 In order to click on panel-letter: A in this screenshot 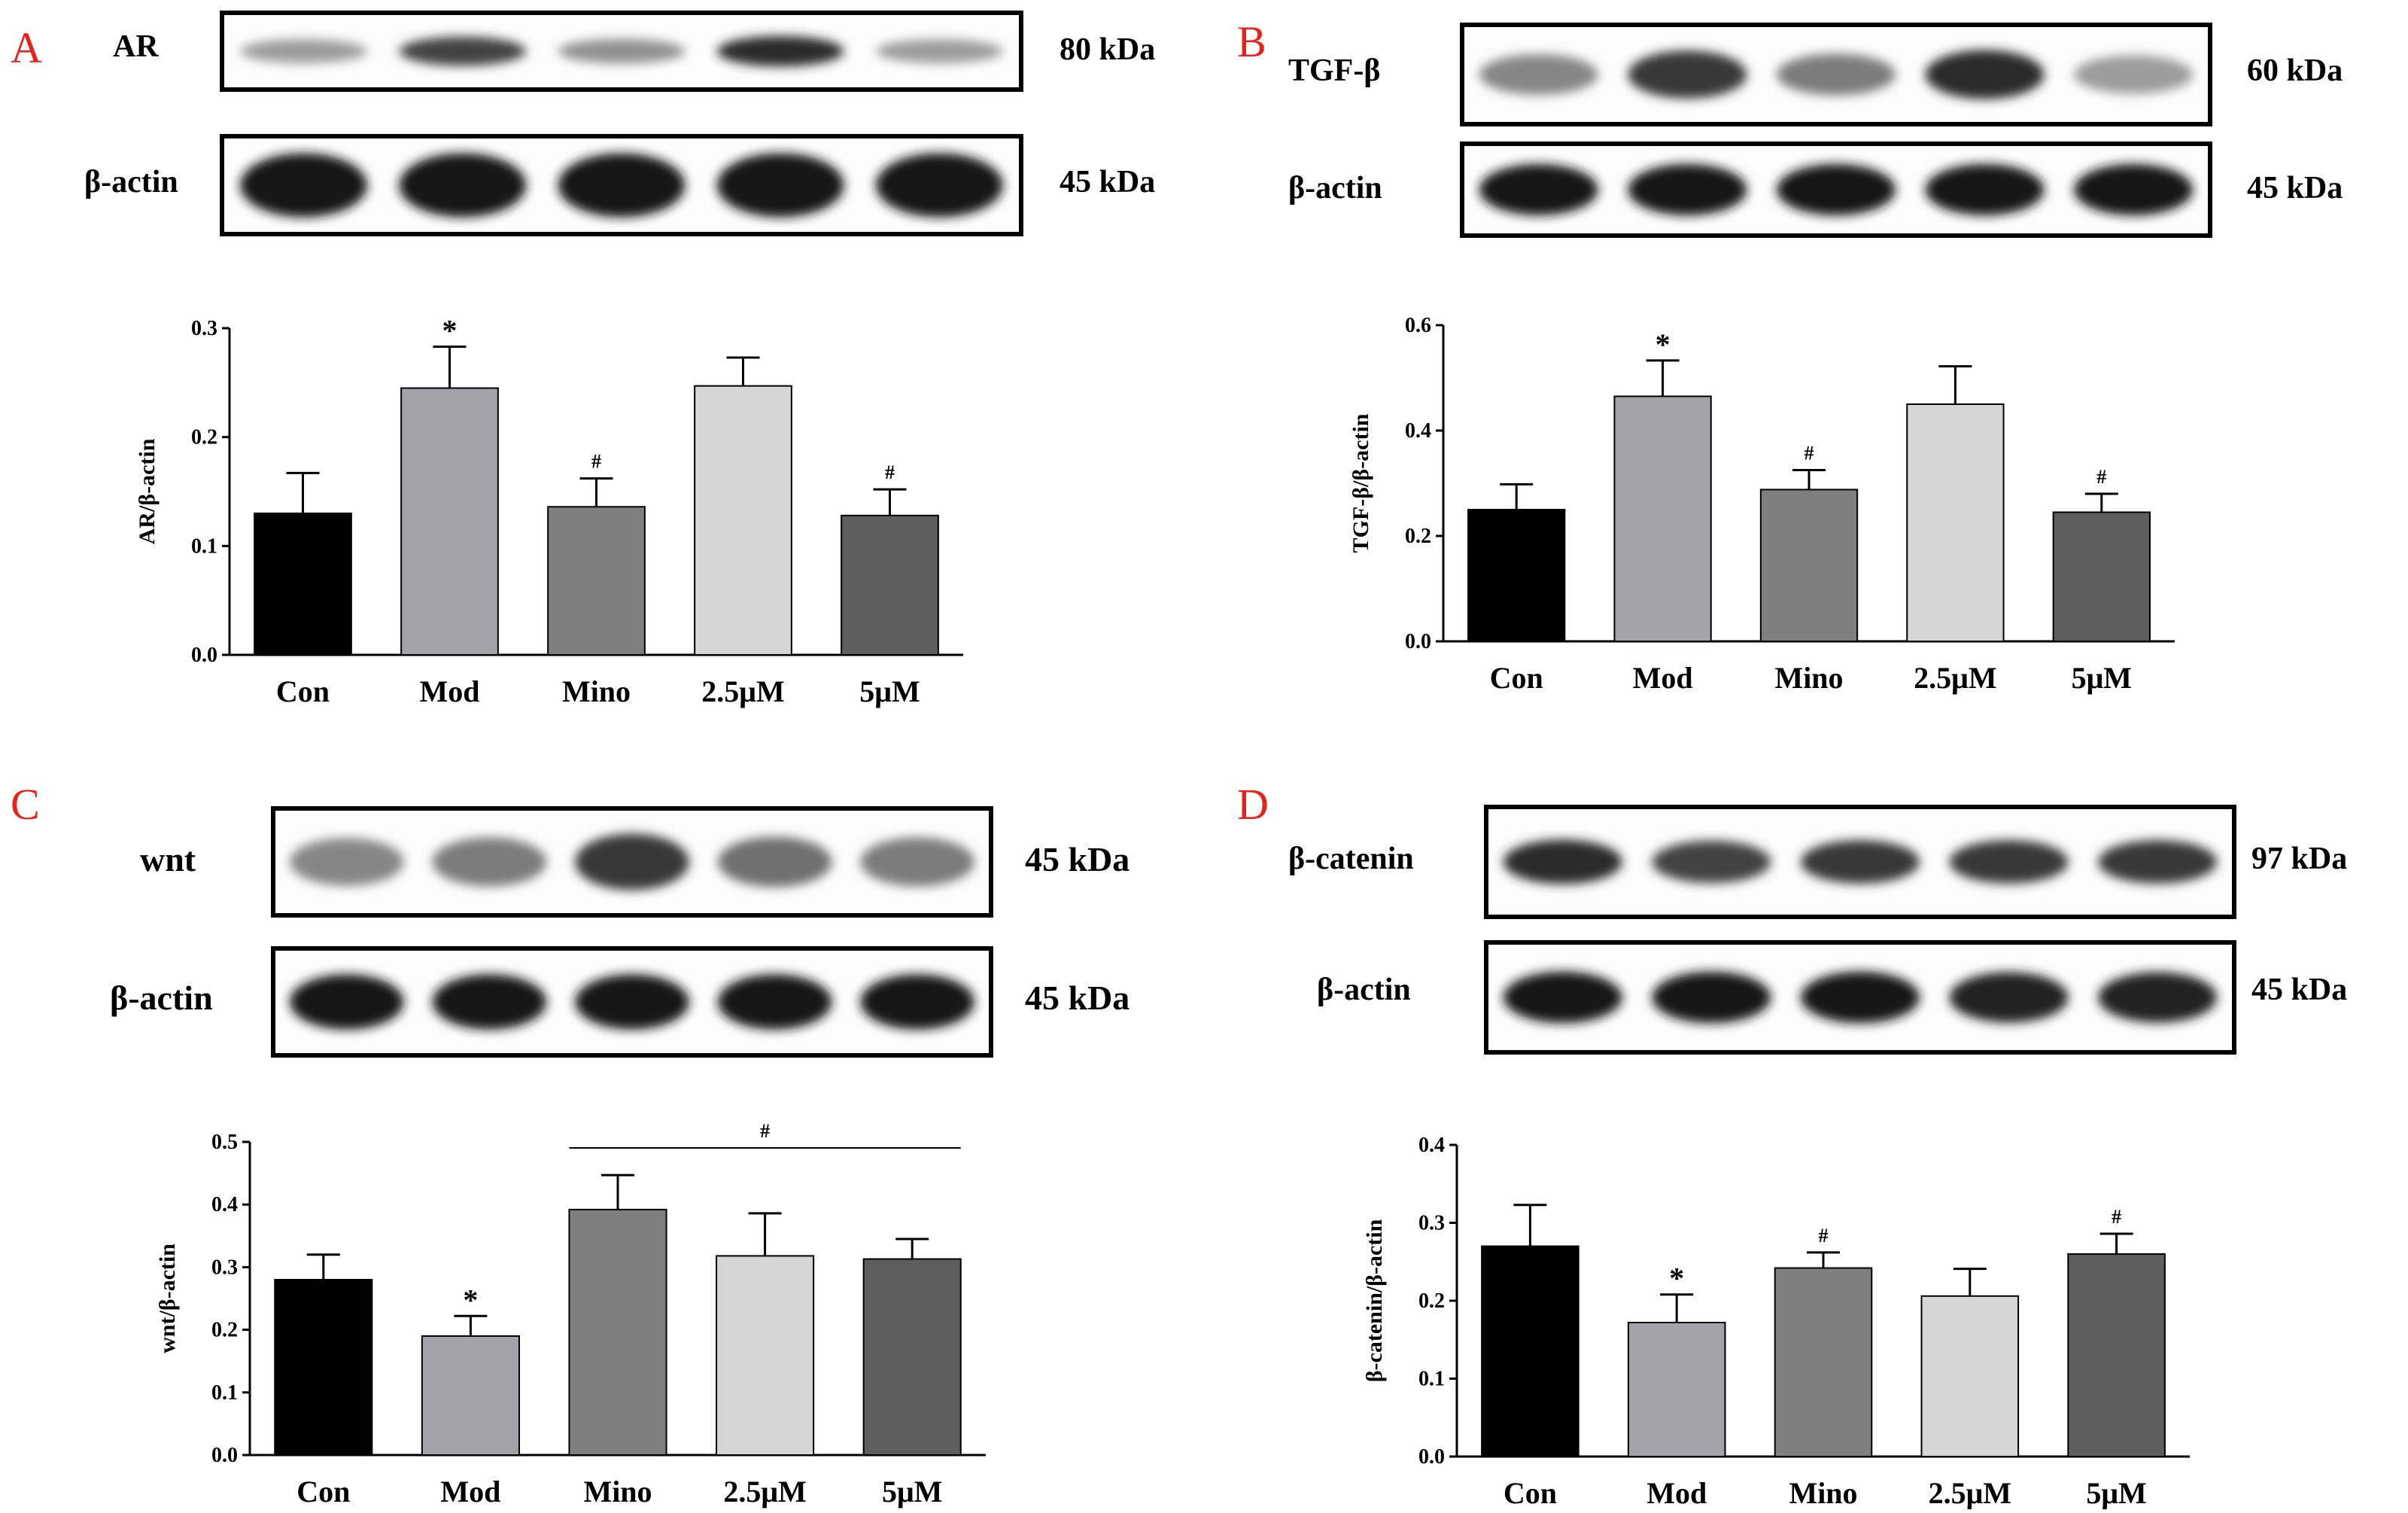, I will do `click(26, 47)`.